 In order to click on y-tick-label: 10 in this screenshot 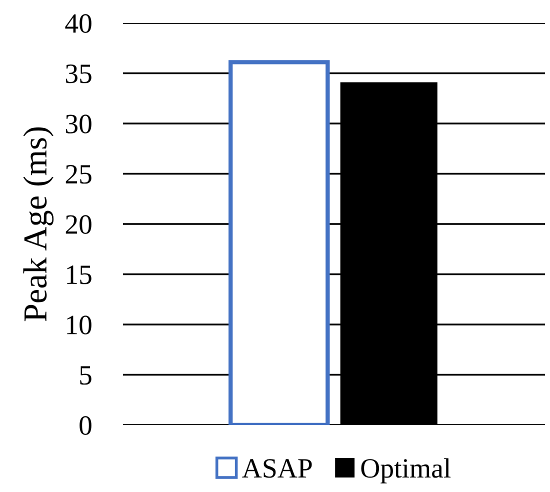, I will do `click(79, 325)`.